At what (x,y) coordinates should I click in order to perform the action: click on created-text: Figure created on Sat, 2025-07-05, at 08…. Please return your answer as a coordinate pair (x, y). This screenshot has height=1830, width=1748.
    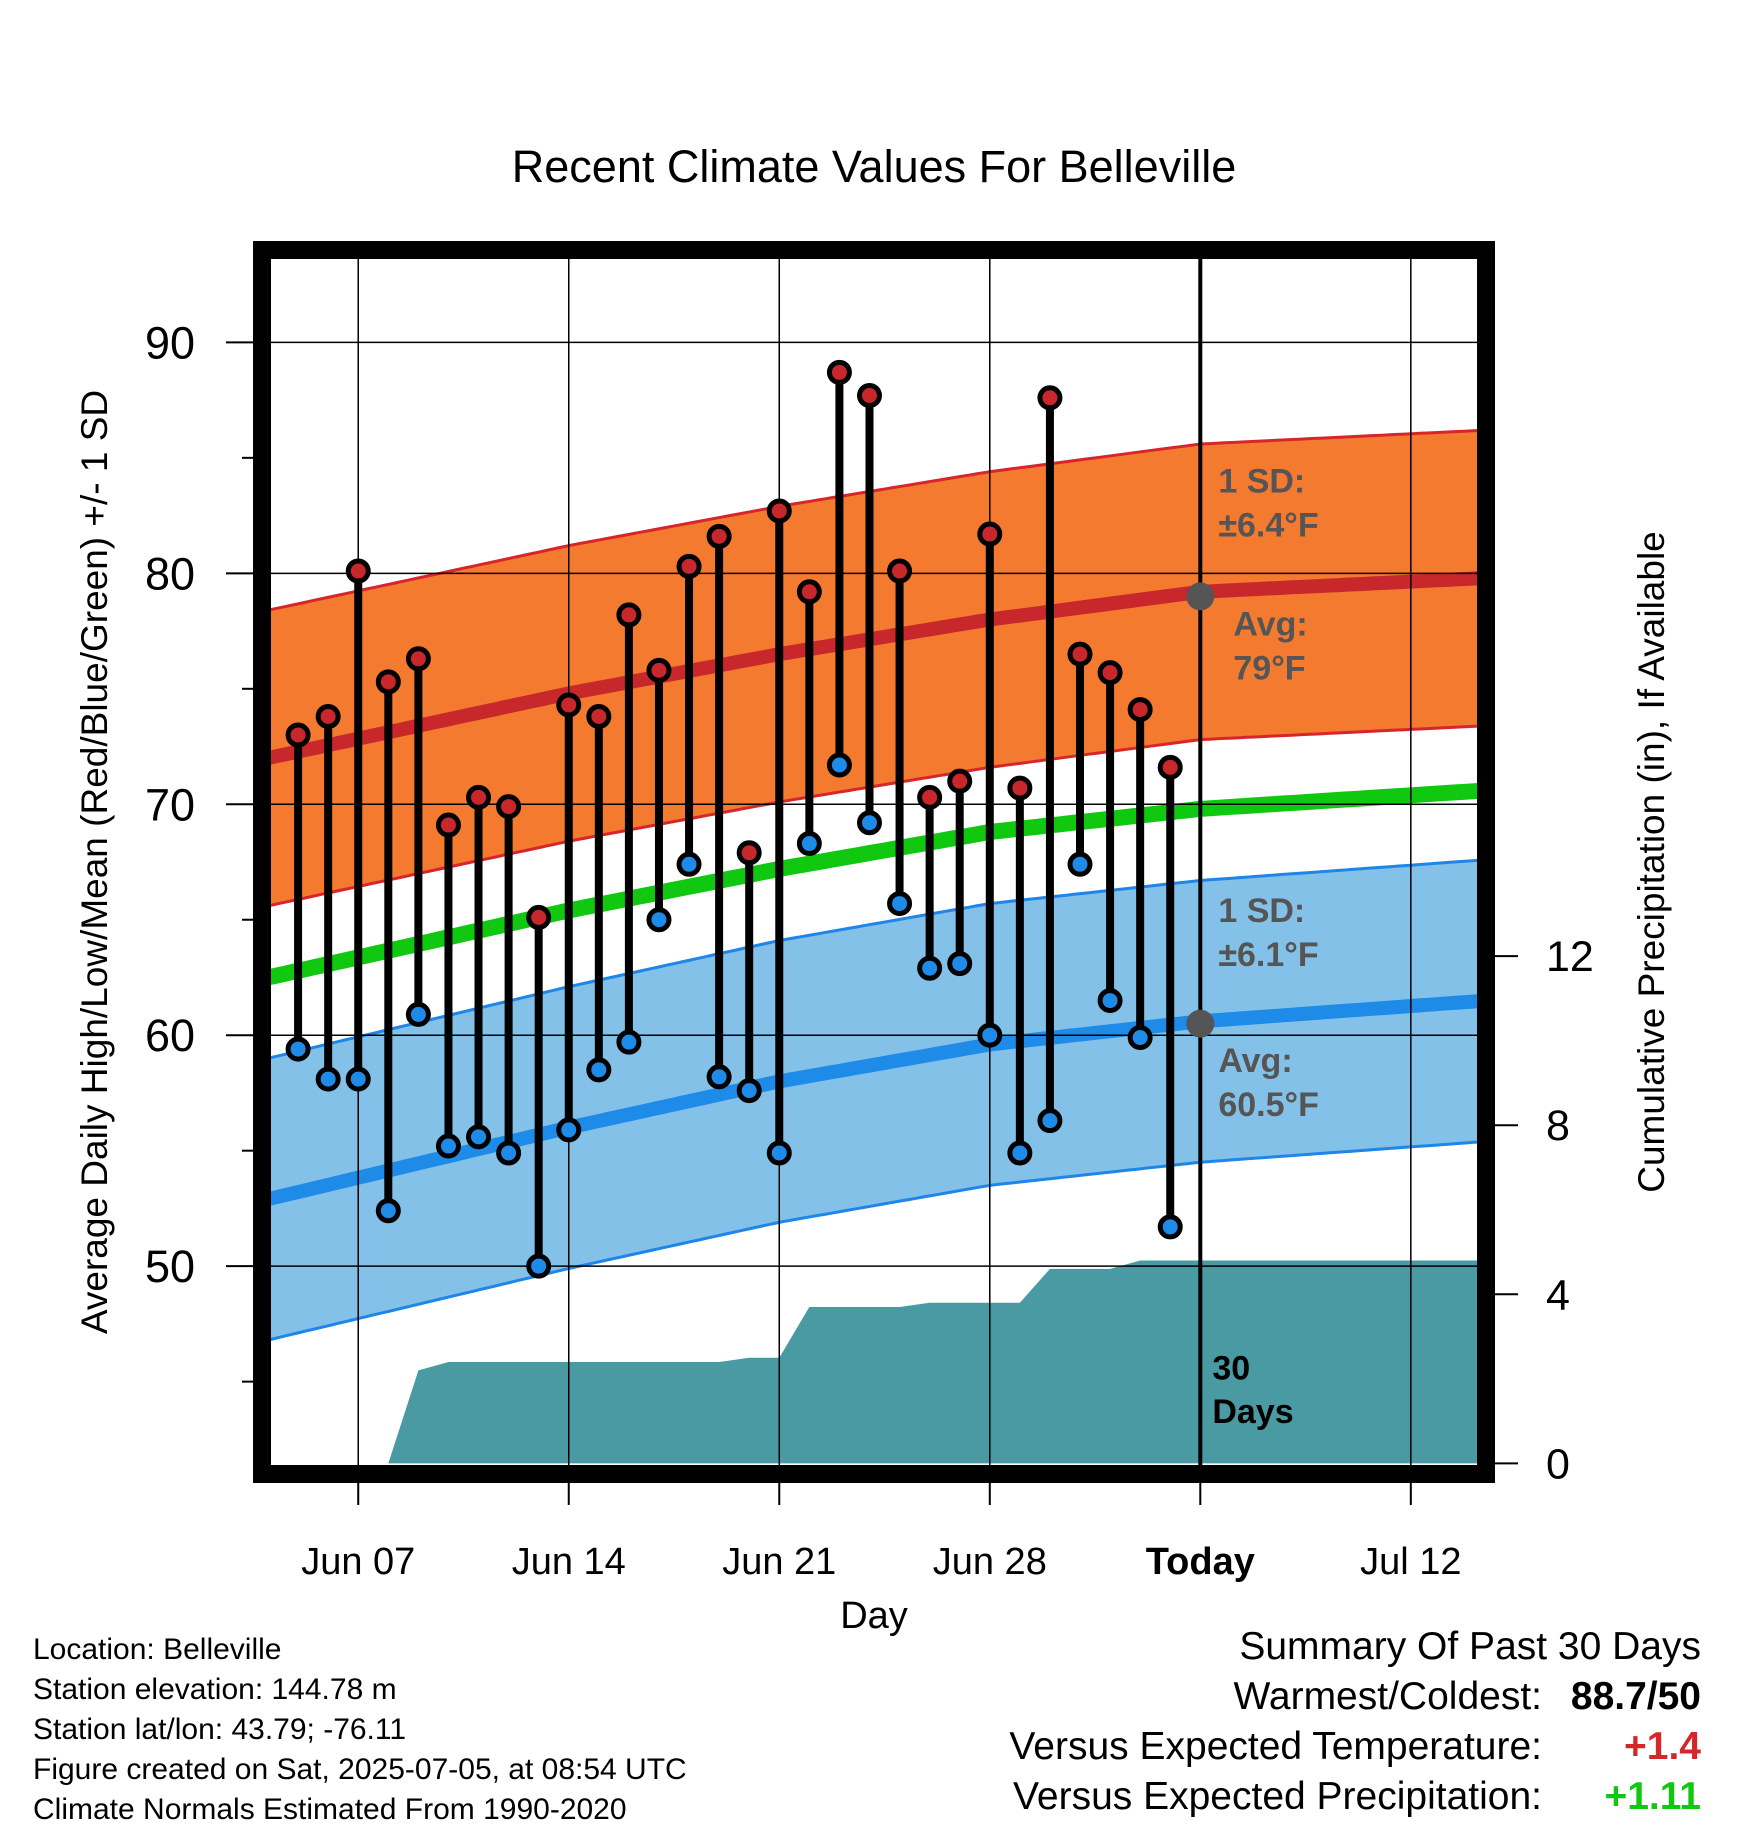
    Looking at the image, I should click on (360, 1769).